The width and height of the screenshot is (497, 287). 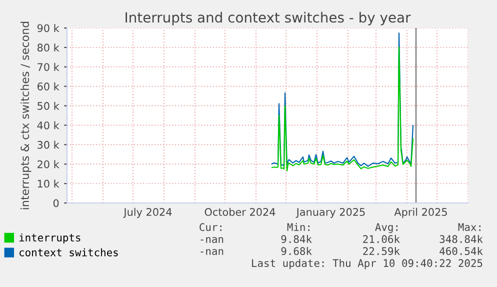 What do you see at coordinates (296, 251) in the screenshot?
I see `text: 9.68k` at bounding box center [296, 251].